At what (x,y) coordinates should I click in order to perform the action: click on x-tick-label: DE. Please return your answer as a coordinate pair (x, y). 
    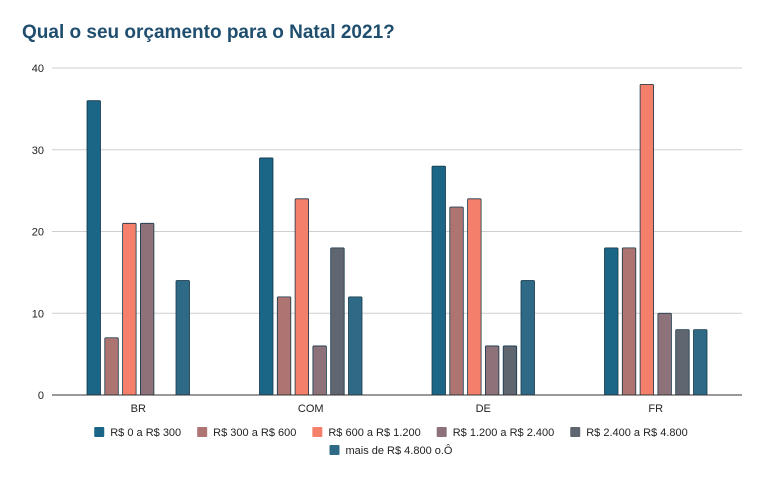
    Looking at the image, I should click on (483, 409).